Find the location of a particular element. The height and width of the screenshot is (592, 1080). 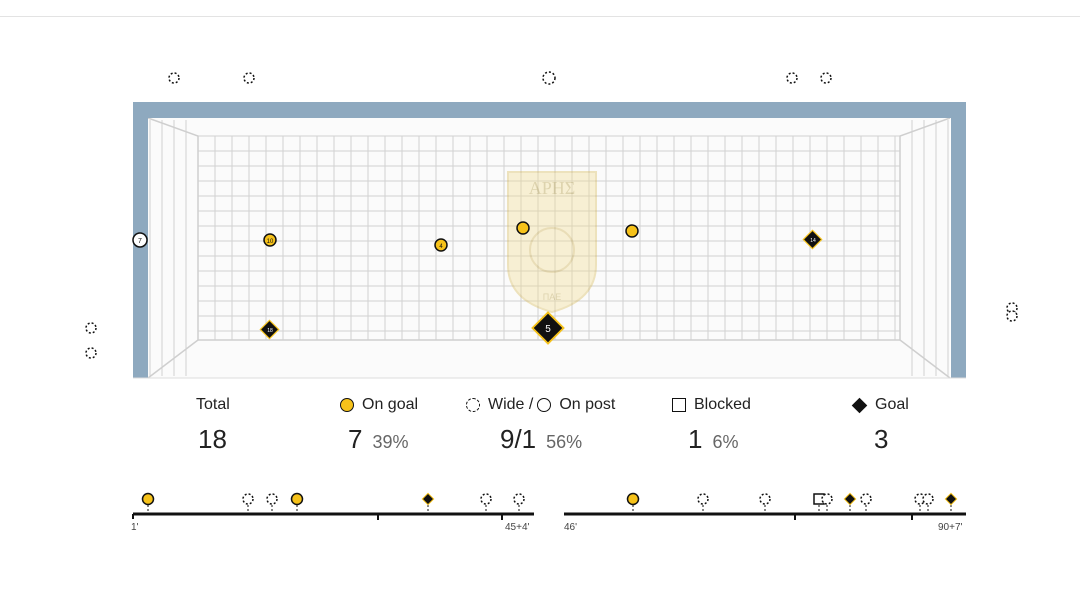

goal-icon is located at coordinates (859, 405).